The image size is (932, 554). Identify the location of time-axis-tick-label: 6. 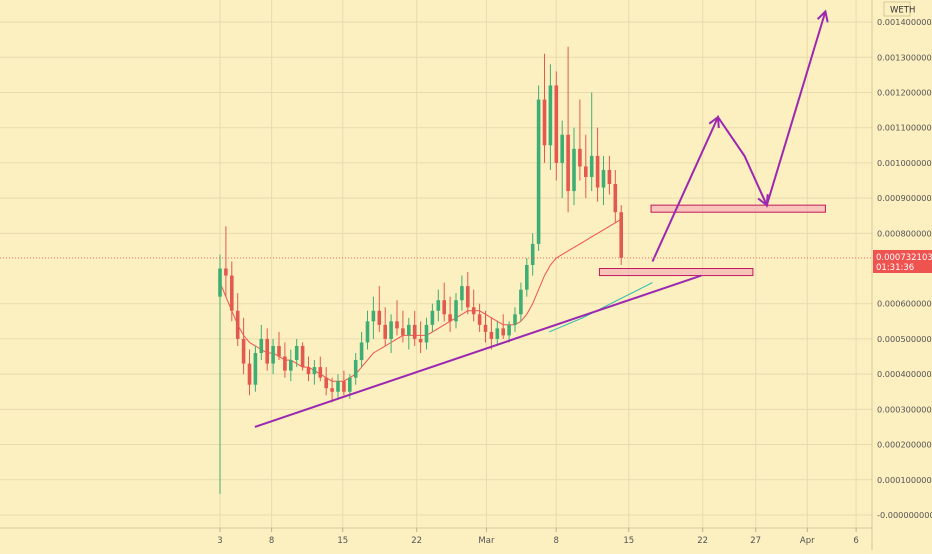
(855, 541).